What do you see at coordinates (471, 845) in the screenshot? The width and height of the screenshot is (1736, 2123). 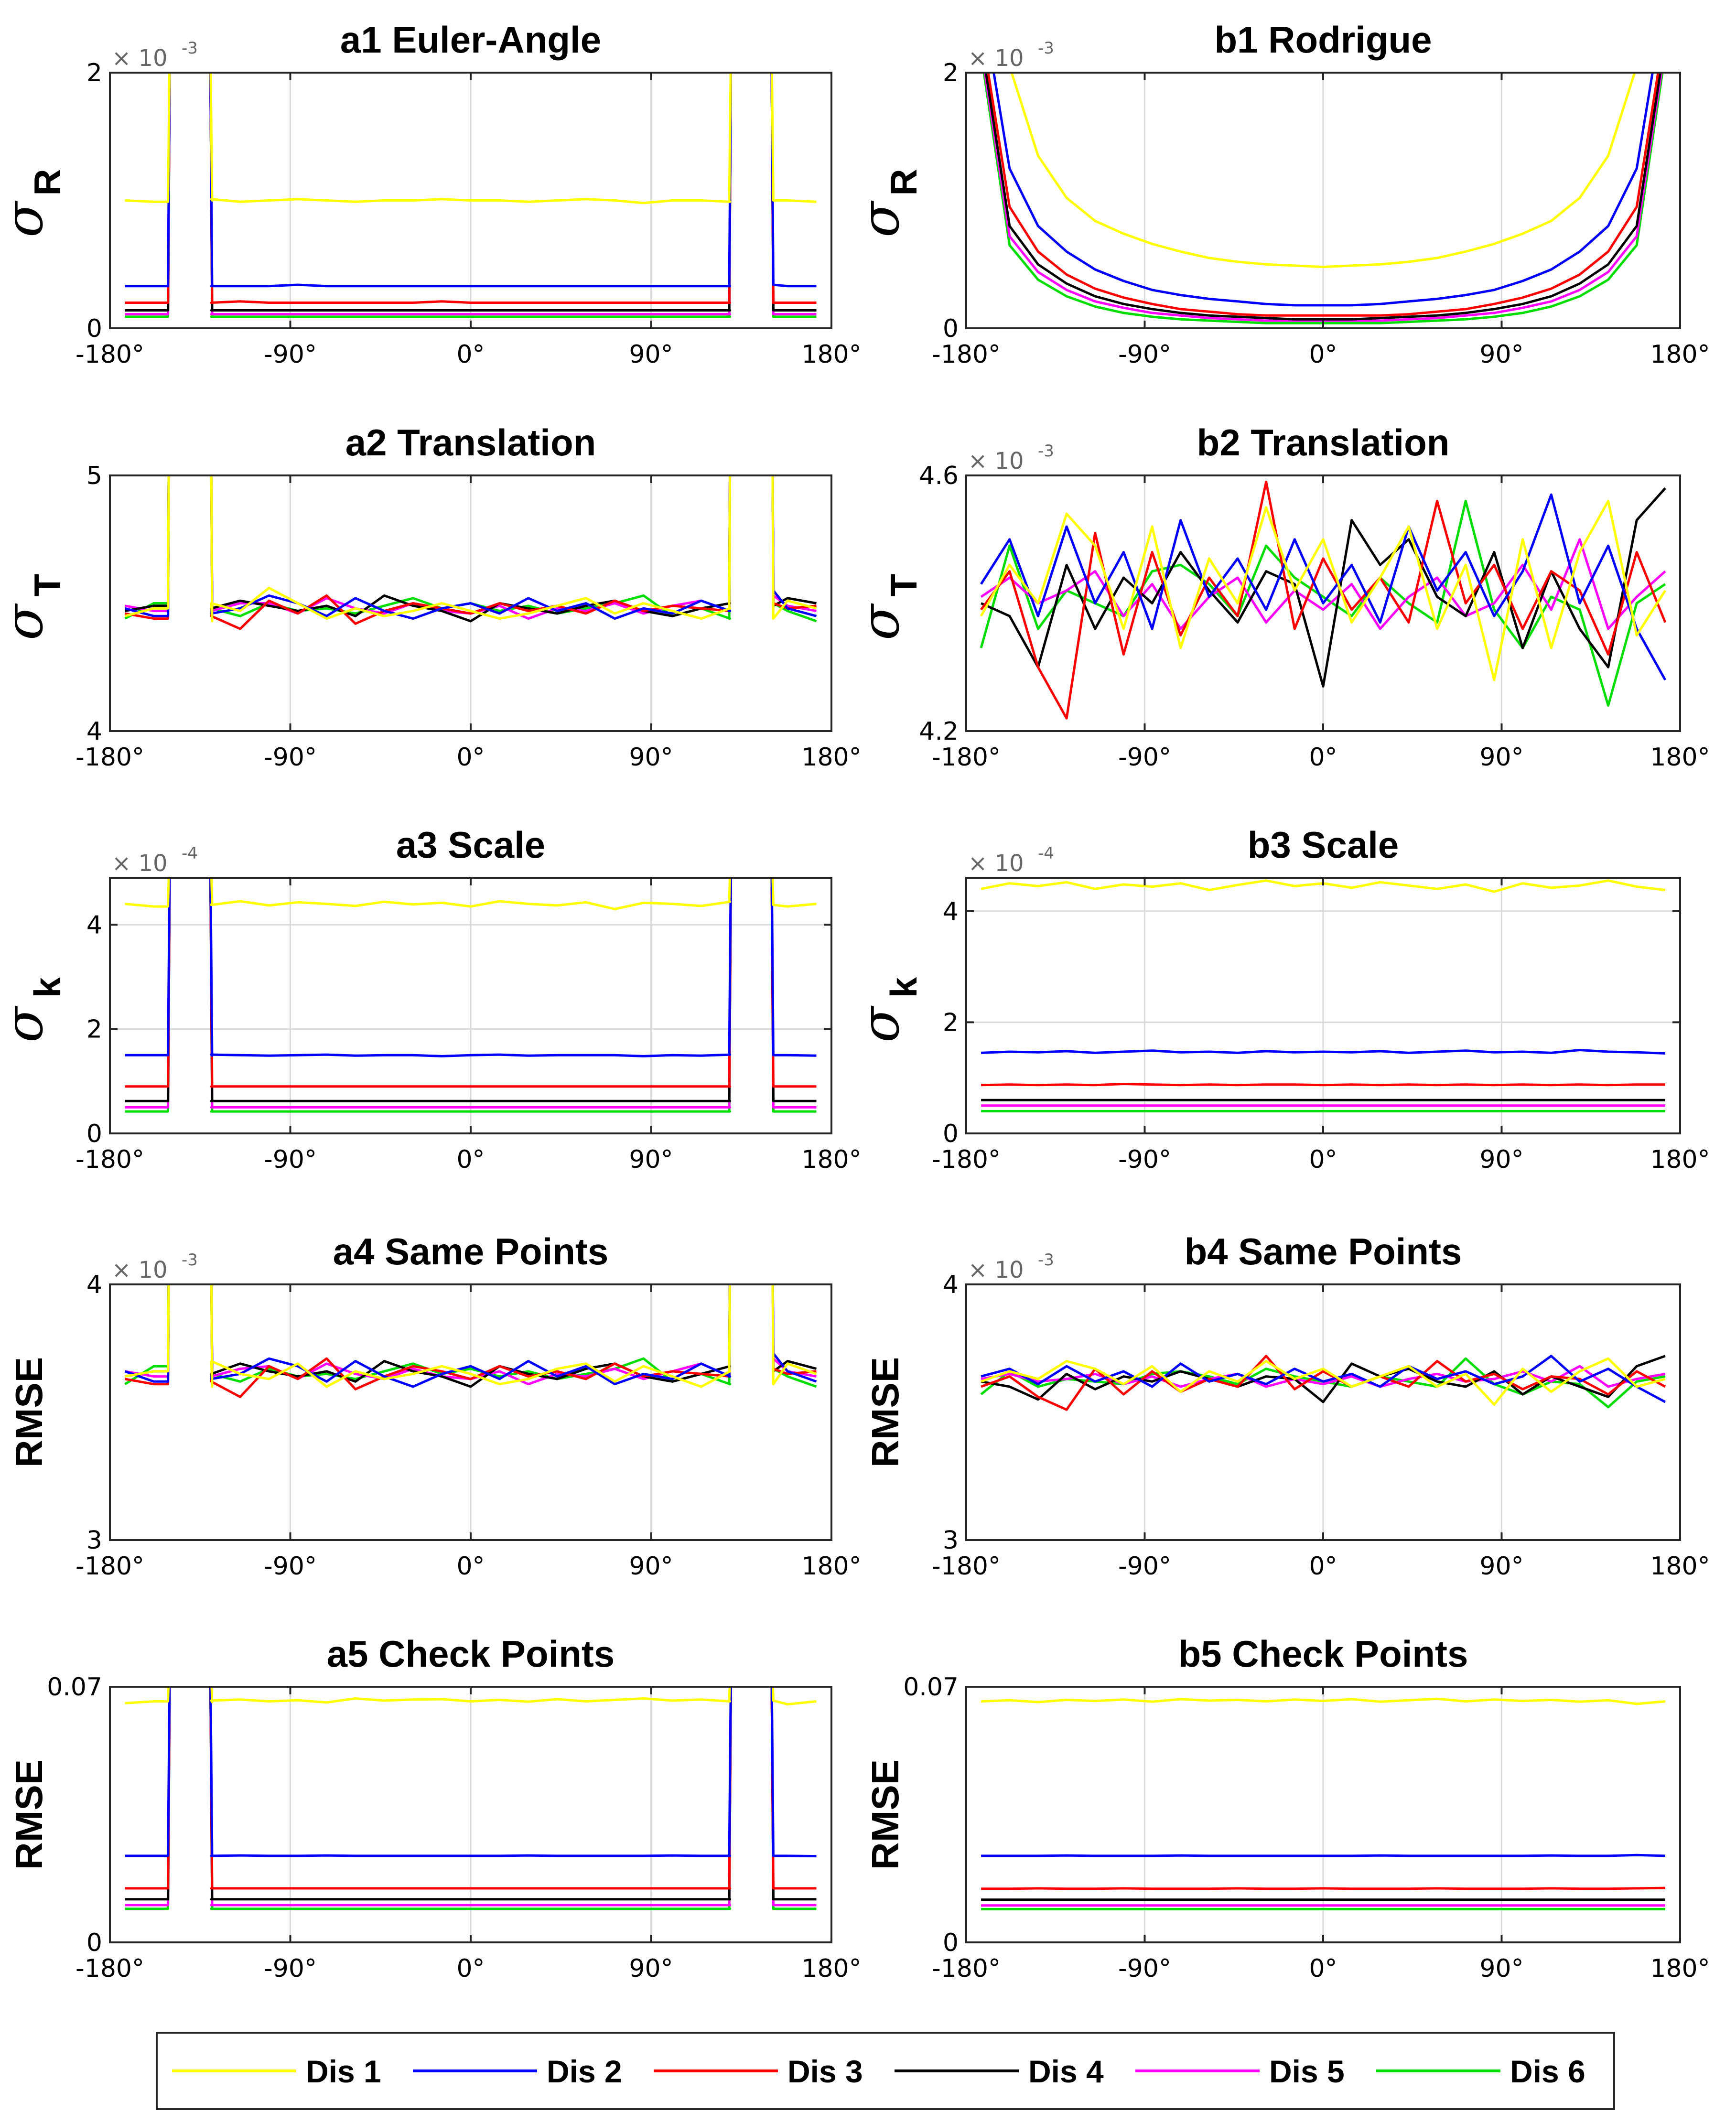 I see `chart-title: a3 Scale` at bounding box center [471, 845].